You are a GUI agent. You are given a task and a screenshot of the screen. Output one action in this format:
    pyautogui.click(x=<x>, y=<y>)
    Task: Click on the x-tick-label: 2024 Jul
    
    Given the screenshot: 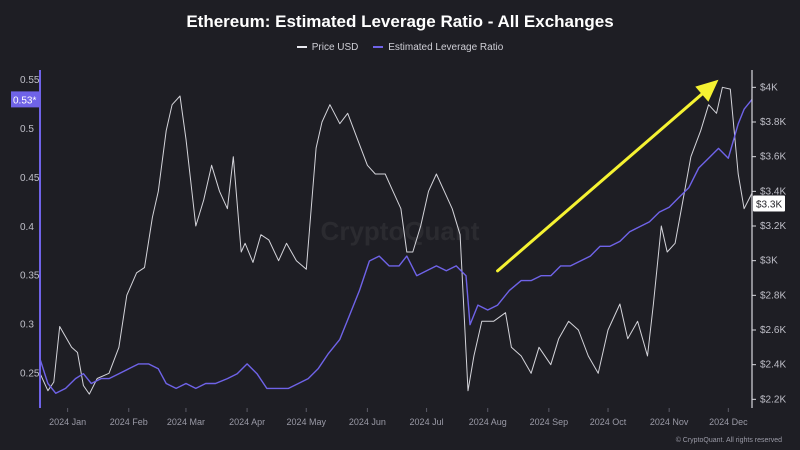 What is the action you would take?
    pyautogui.click(x=427, y=422)
    